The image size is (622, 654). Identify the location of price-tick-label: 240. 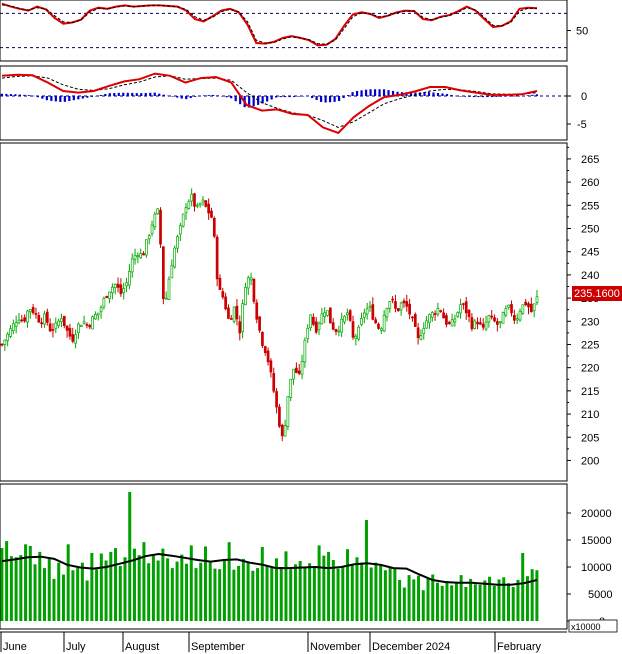
(590, 276).